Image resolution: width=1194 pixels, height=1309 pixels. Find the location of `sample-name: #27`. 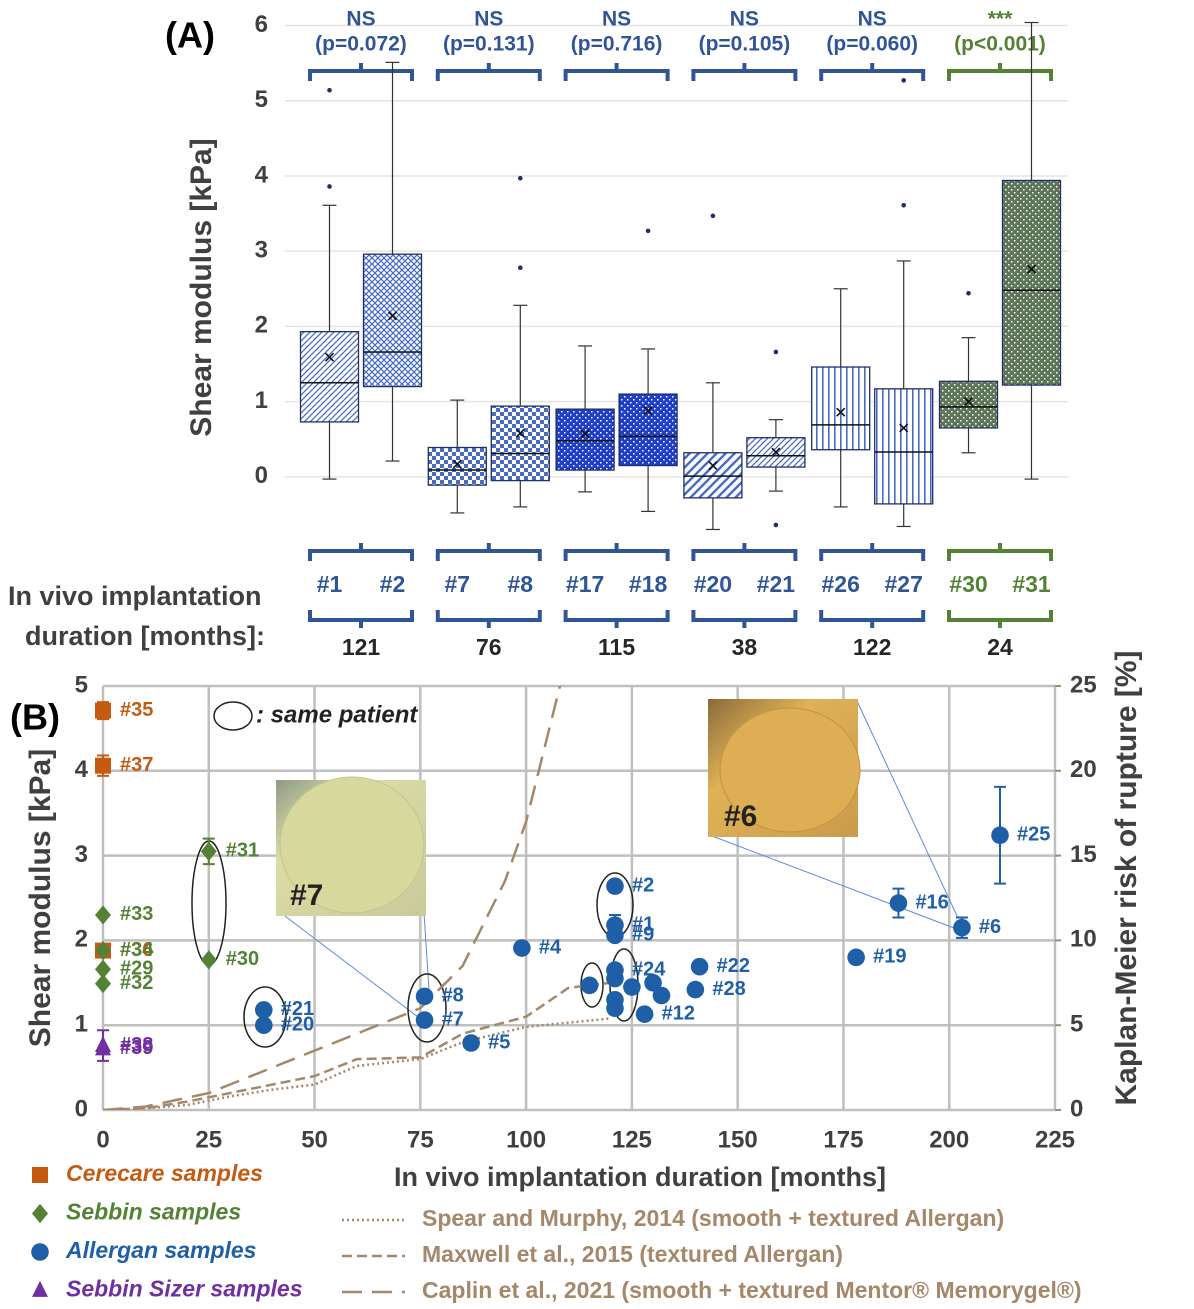

sample-name: #27 is located at coordinates (904, 584).